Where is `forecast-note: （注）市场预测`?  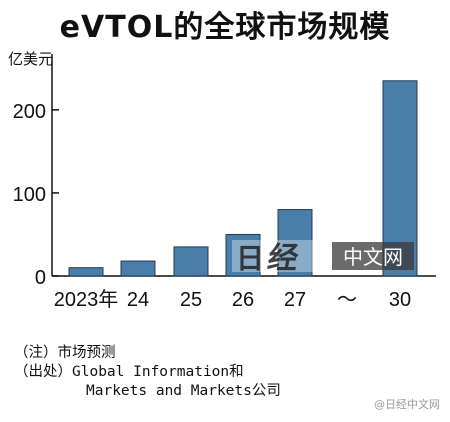
forecast-note: （注）市场预测 is located at coordinates (65, 353).